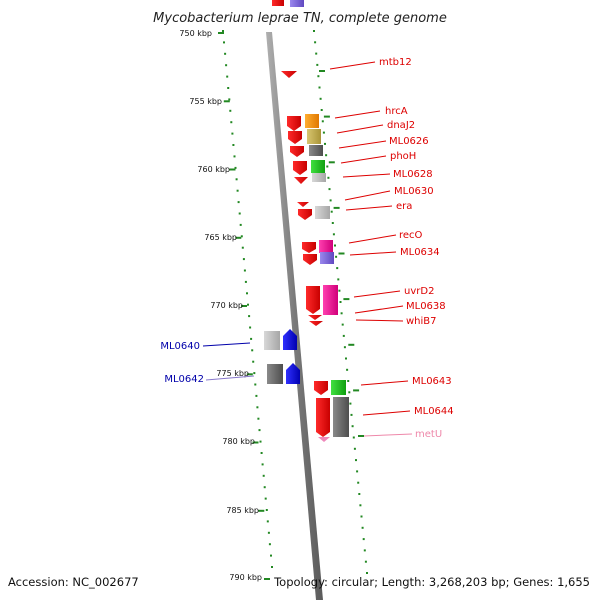 This screenshot has width=600, height=600. Describe the element at coordinates (327, 275) in the screenshot. I see `cog-boxes` at that location.